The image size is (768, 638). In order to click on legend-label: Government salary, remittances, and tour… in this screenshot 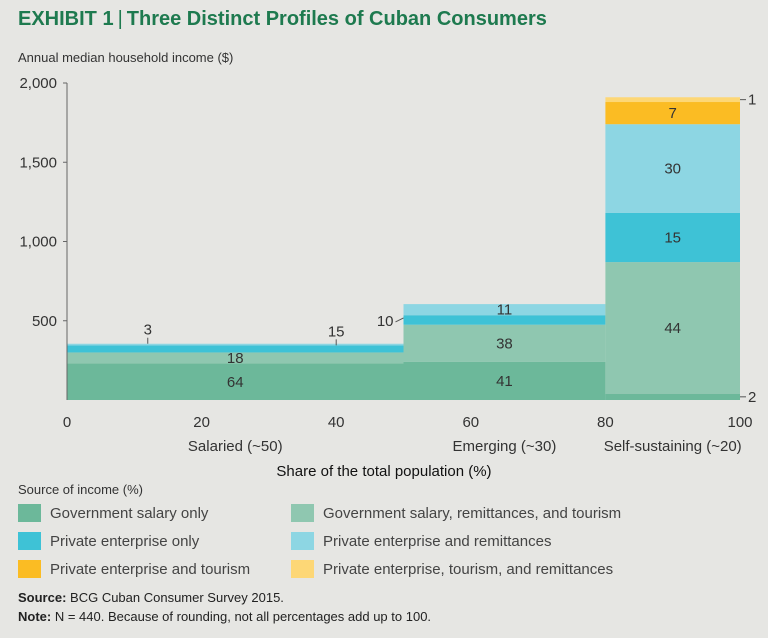, I will do `click(472, 513)`.